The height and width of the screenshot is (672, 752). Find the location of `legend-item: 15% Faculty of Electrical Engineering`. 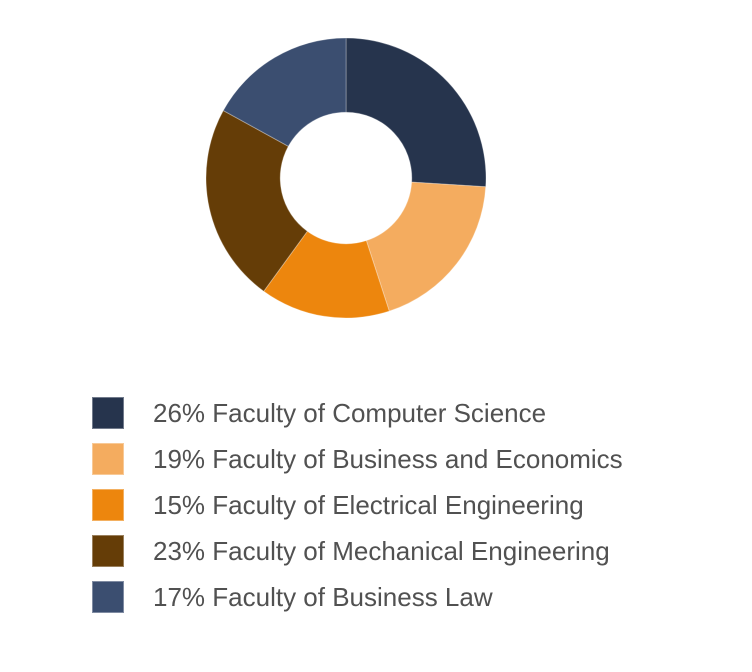

legend-item: 15% Faculty of Electrical Engineering is located at coordinates (357, 505).